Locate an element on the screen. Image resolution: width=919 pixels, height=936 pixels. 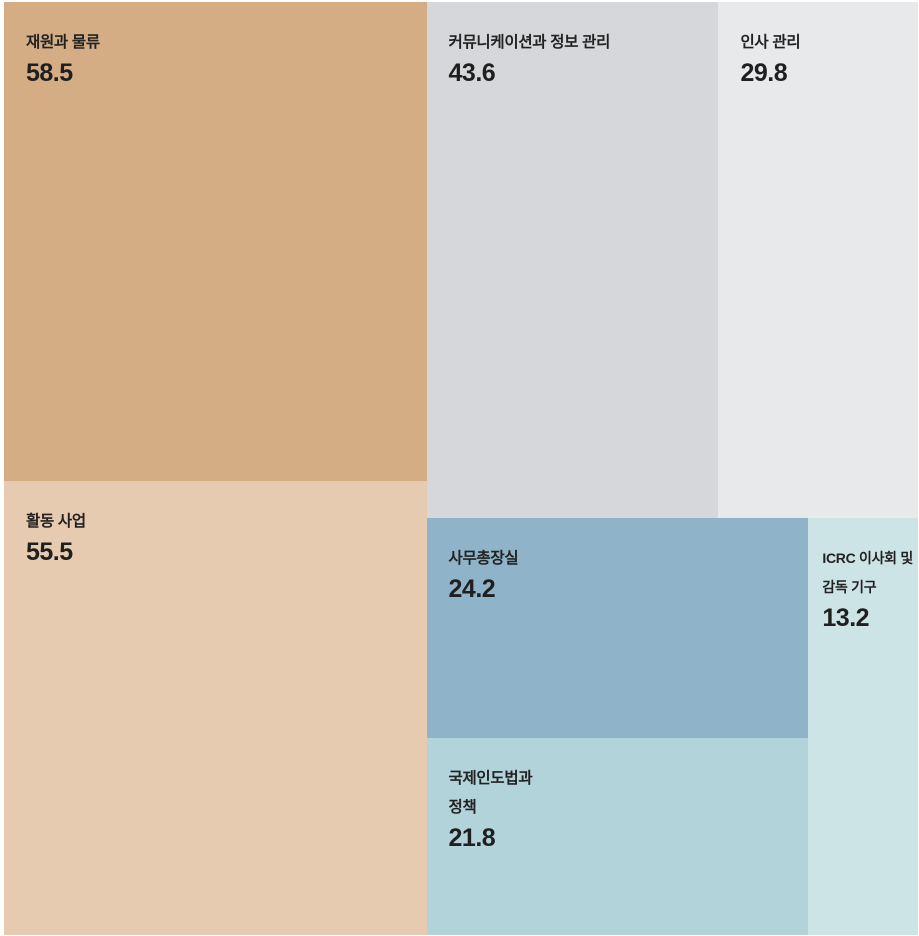
tile-assembly-oversight: ICRC 이사회 및 감독 기구 13.2 is located at coordinates (863, 726).